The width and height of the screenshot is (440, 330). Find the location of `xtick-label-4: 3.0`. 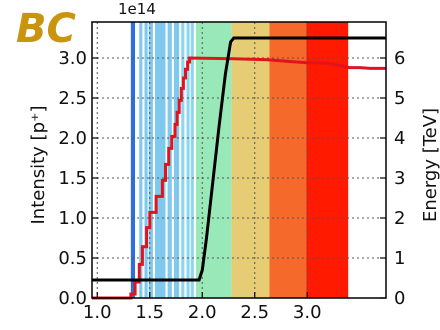

xtick-label-4: 3.0 is located at coordinates (307, 312).